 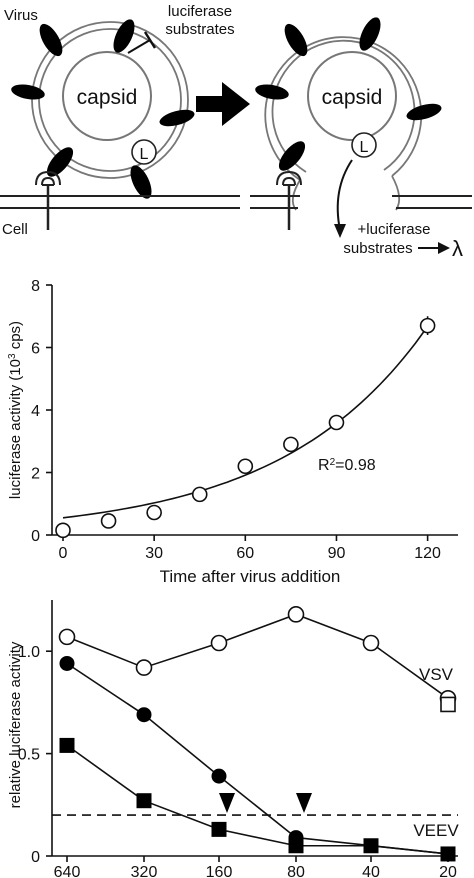 I want to click on plus-substrates-label-1: +luciferase, so click(x=394, y=229).